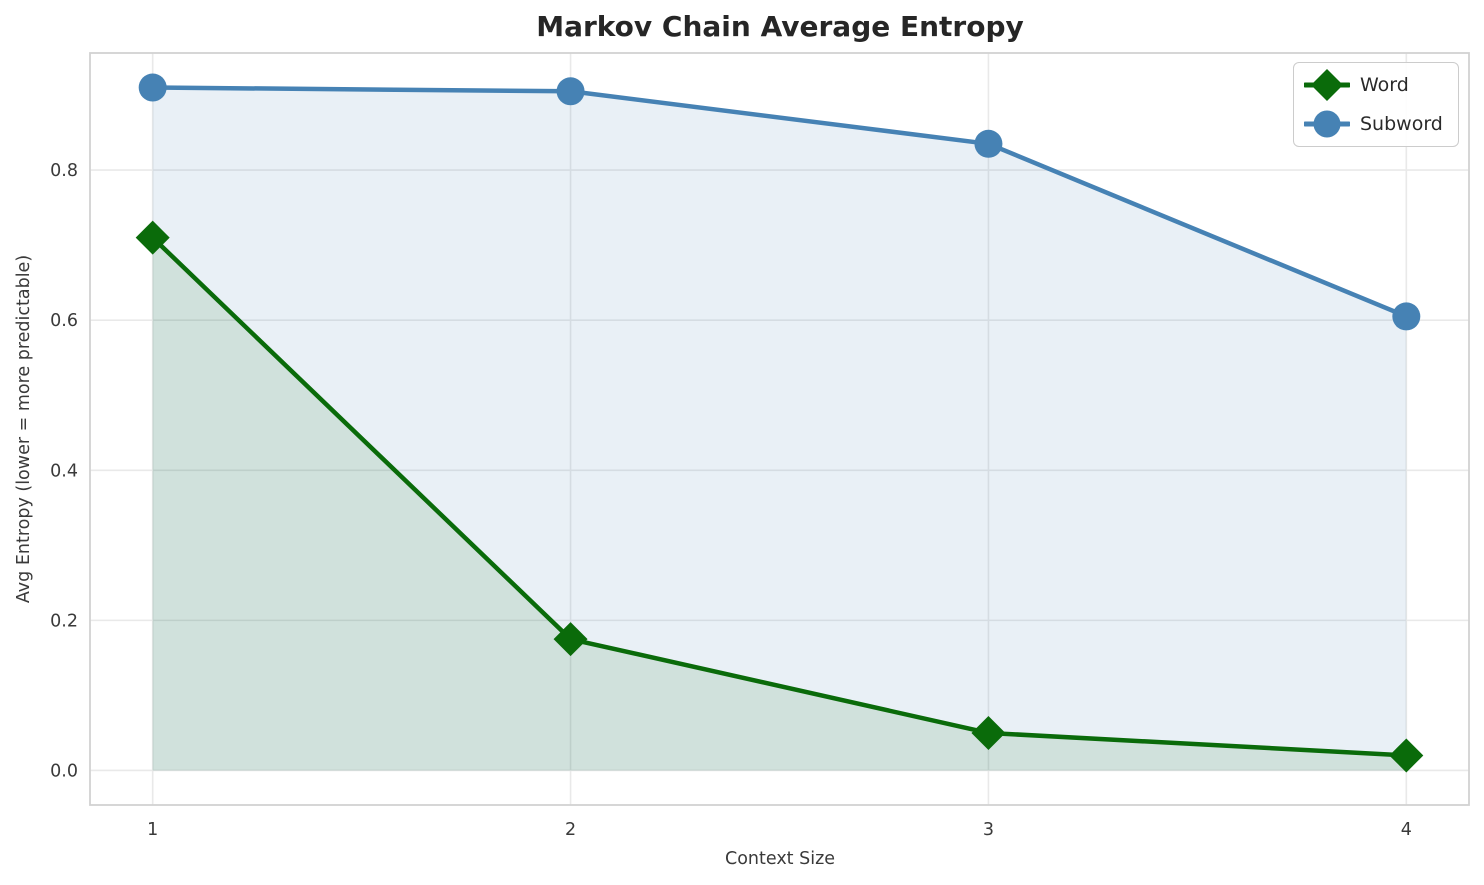 This screenshot has height=885, width=1484. I want to click on x-tick-label: 1, so click(152, 830).